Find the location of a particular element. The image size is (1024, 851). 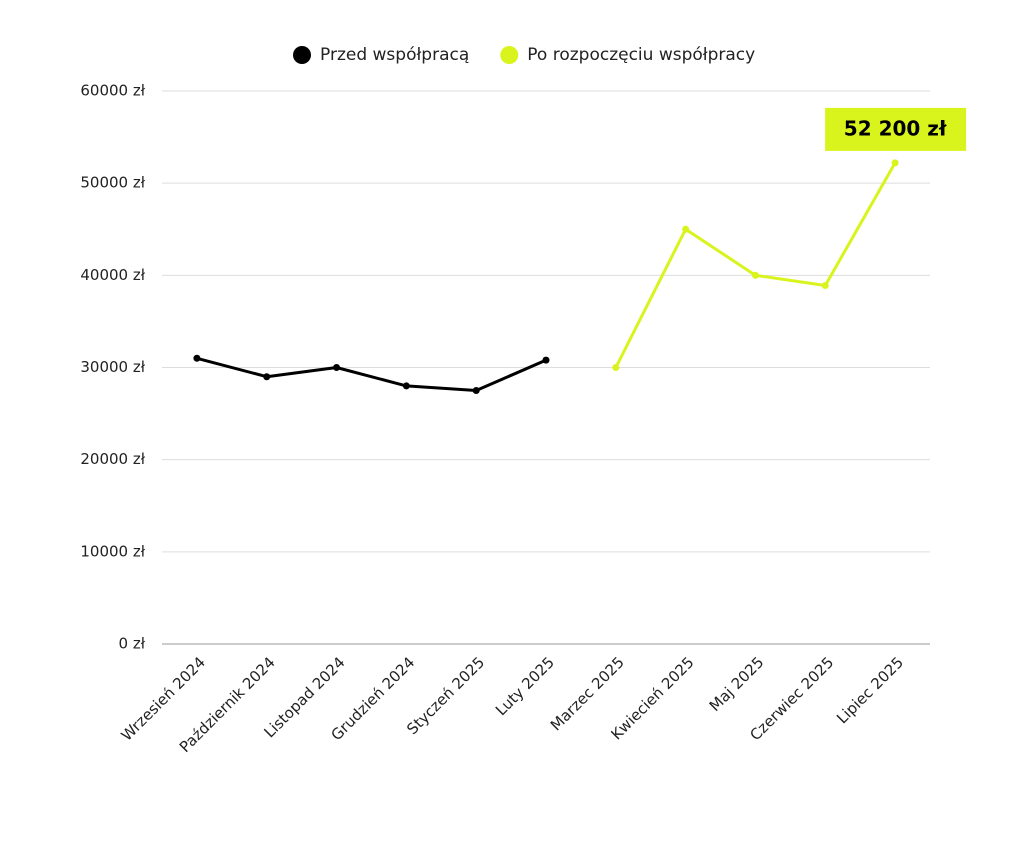

data-label-box is located at coordinates (896, 129).